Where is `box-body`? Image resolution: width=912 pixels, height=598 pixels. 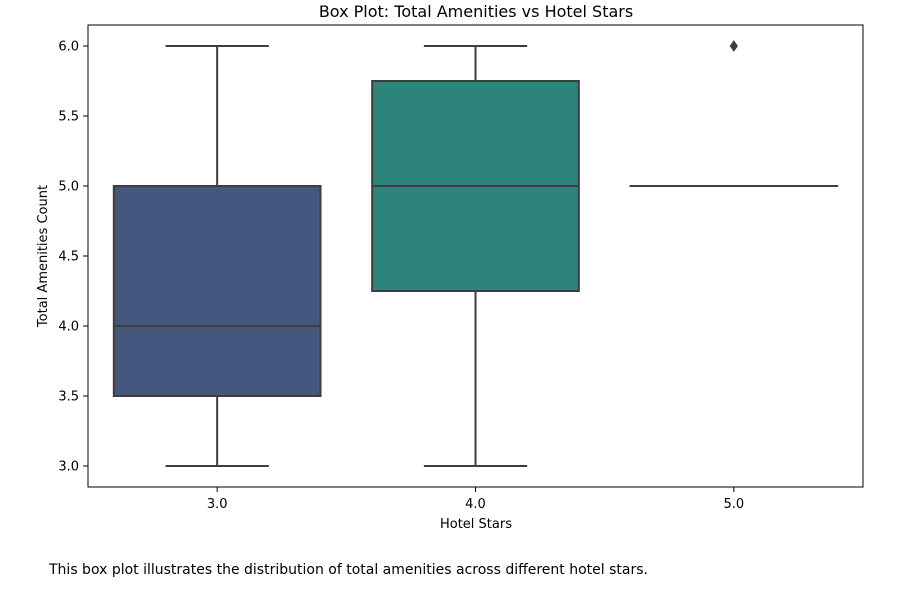
box-body is located at coordinates (217, 291).